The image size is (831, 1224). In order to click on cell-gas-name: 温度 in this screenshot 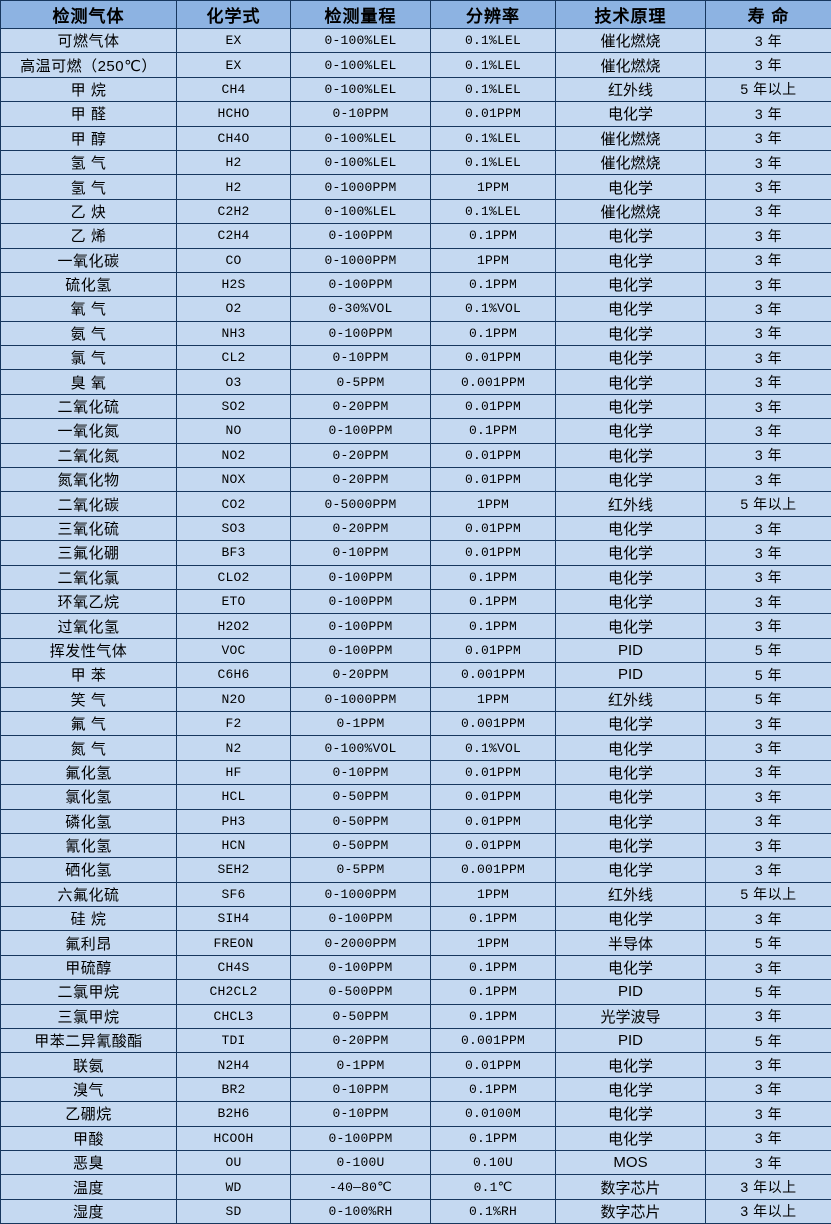, I will do `click(89, 1187)`.